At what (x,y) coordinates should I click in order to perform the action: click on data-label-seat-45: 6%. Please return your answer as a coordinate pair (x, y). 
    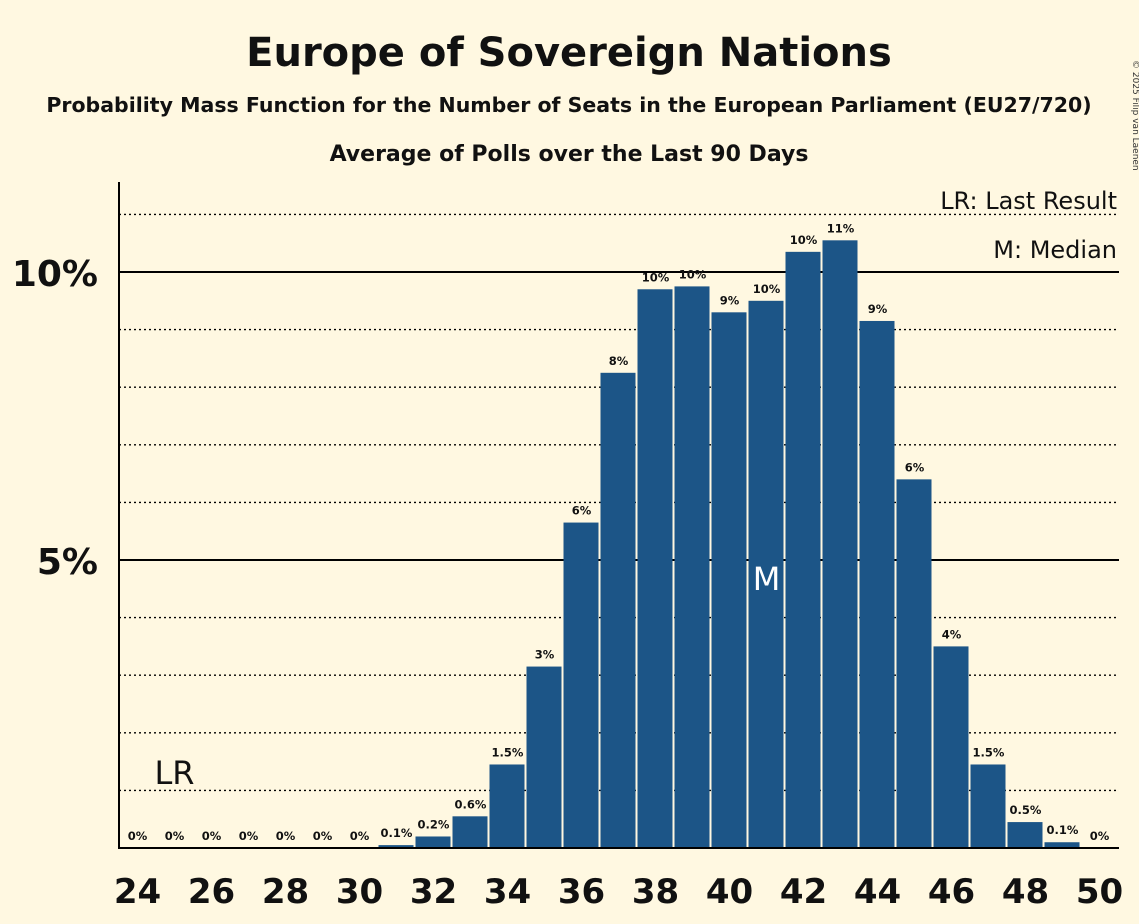
    Looking at the image, I should click on (915, 467).